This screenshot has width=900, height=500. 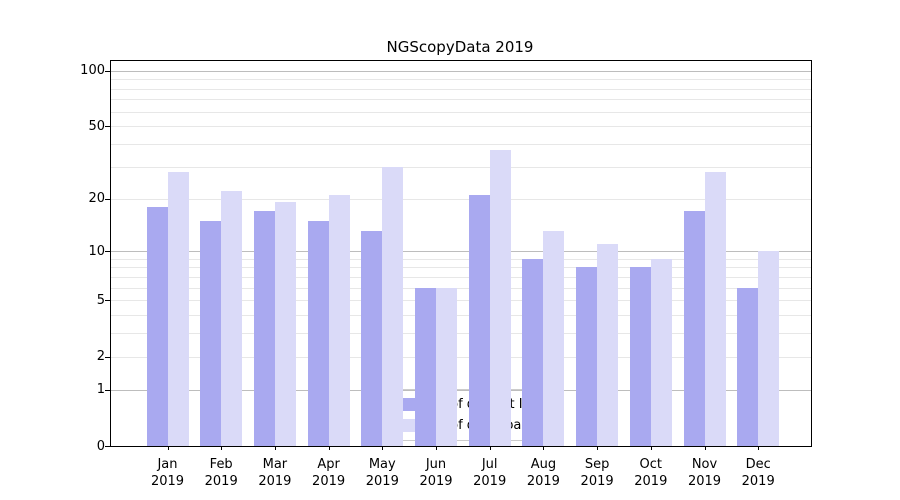 I want to click on bar-downloads-apr, so click(x=339, y=320).